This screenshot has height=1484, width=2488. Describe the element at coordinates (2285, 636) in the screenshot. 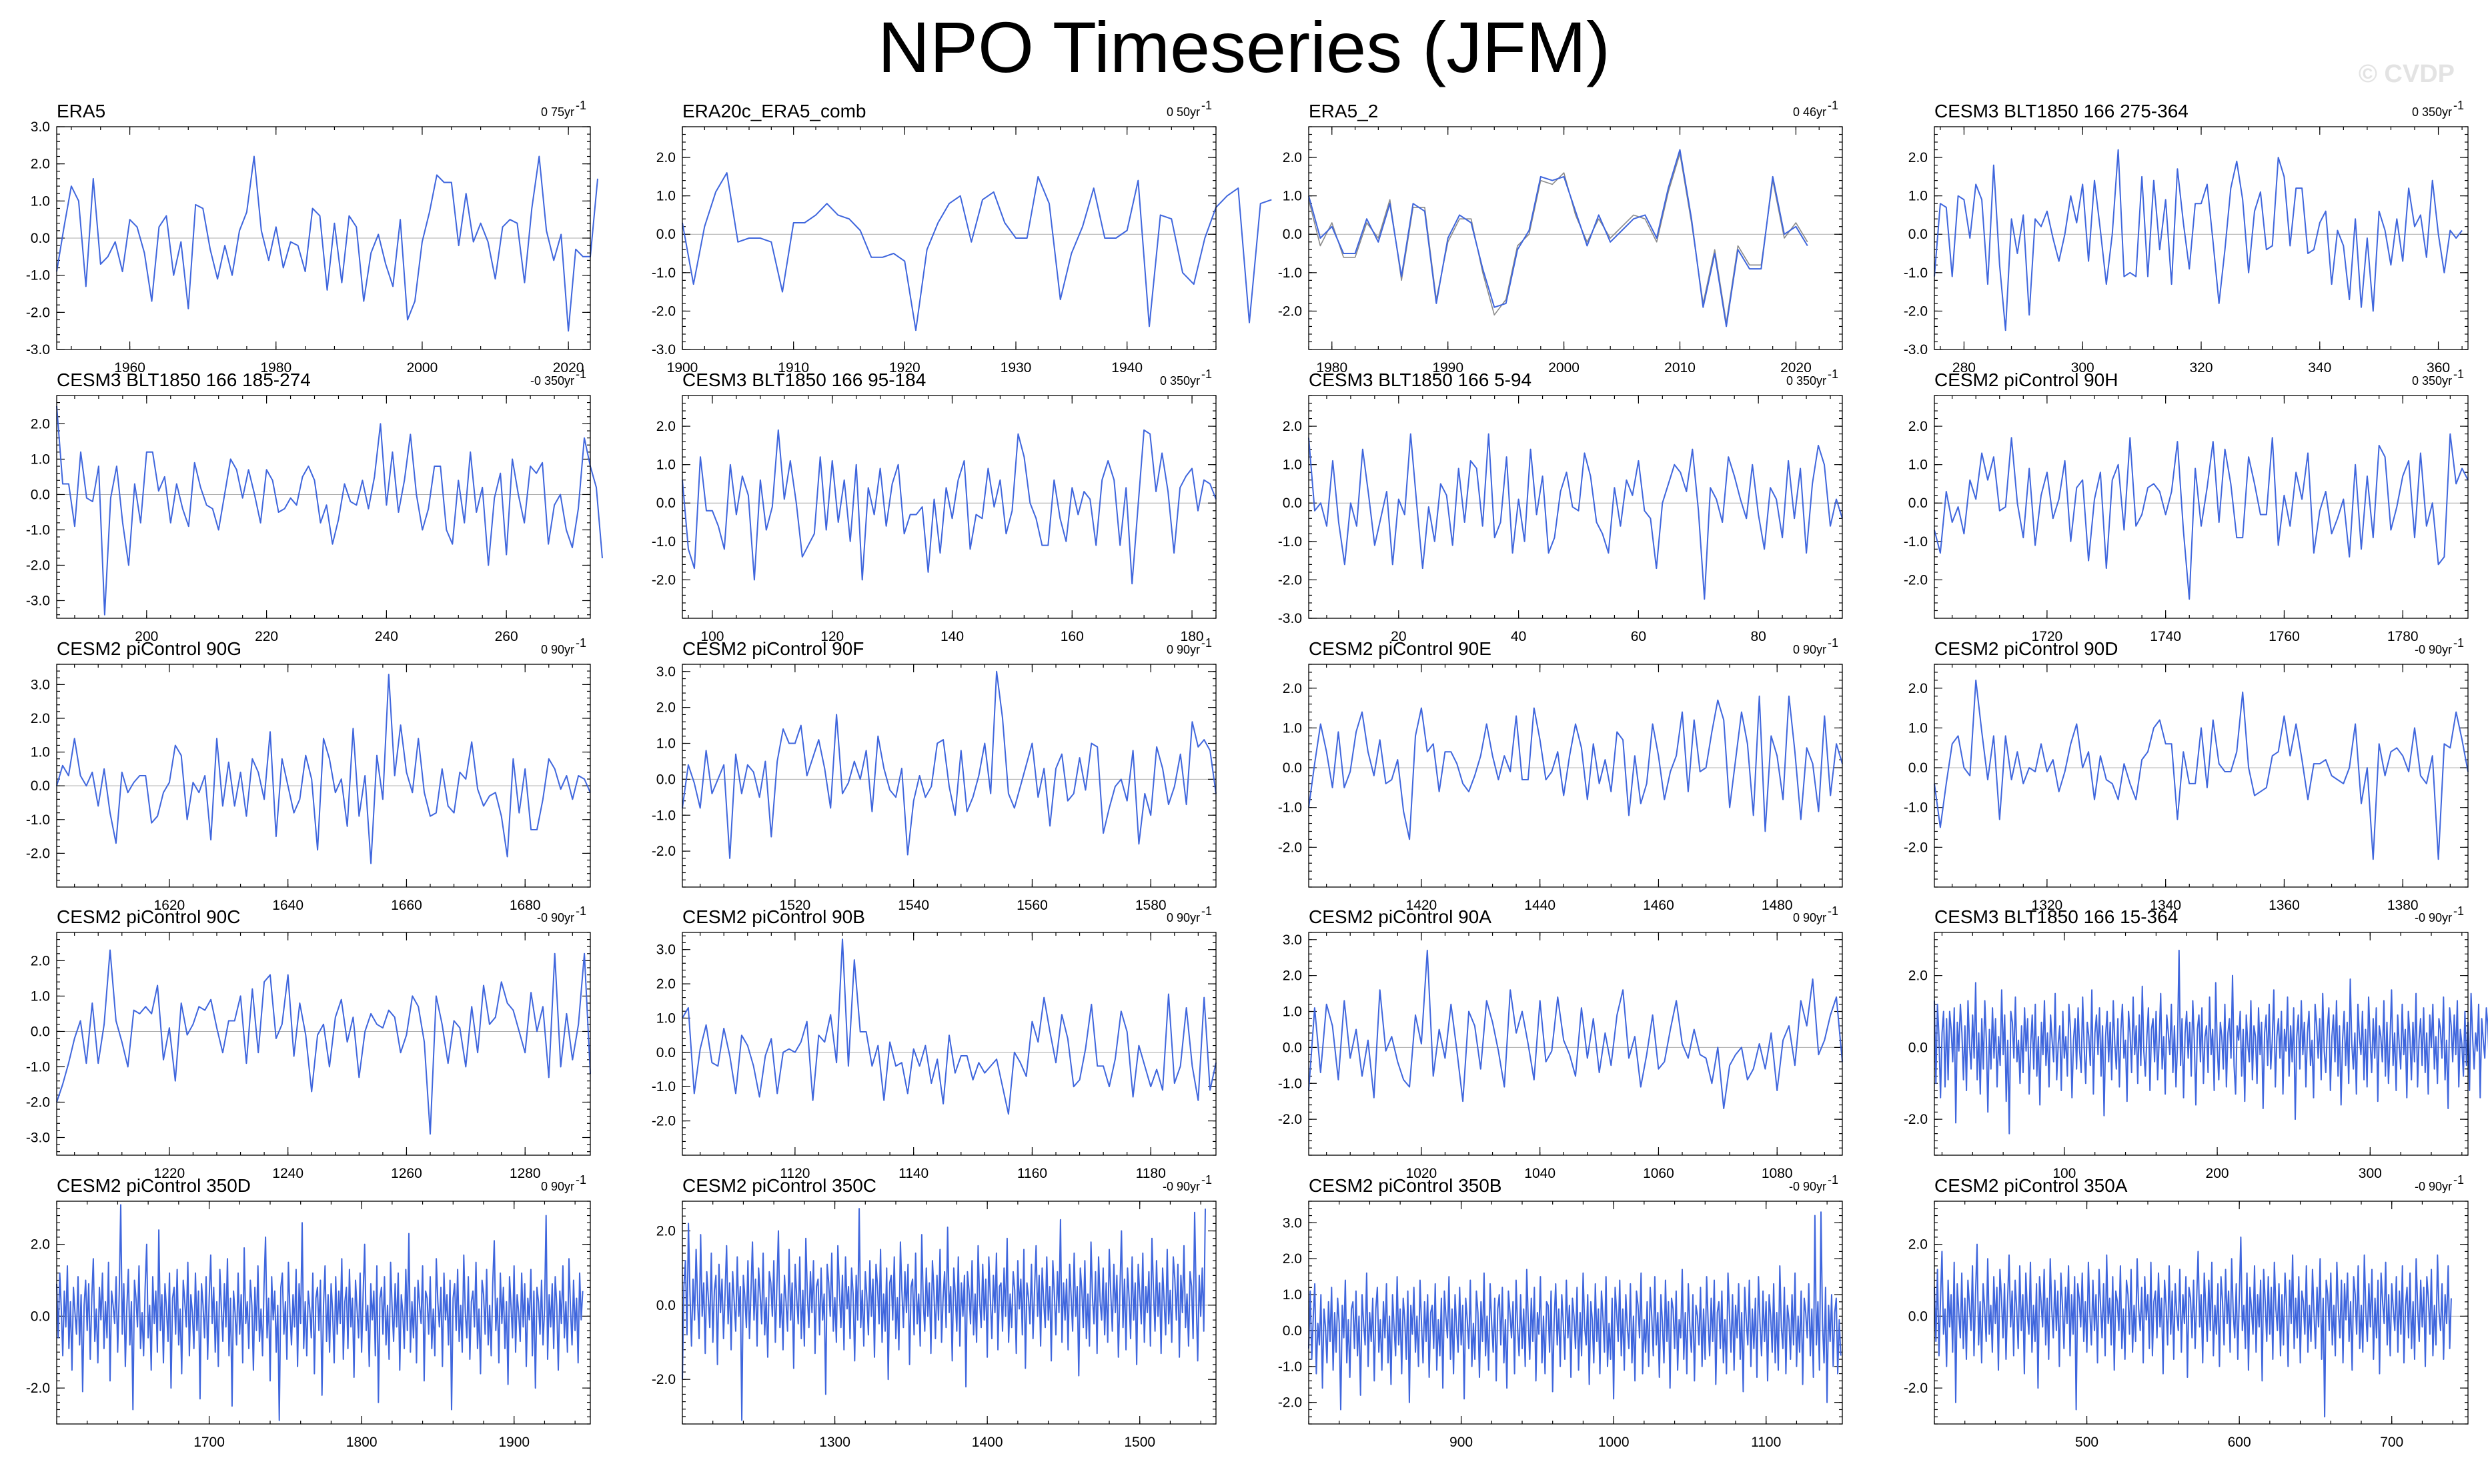

I see `x-tick-label: 1760` at that location.